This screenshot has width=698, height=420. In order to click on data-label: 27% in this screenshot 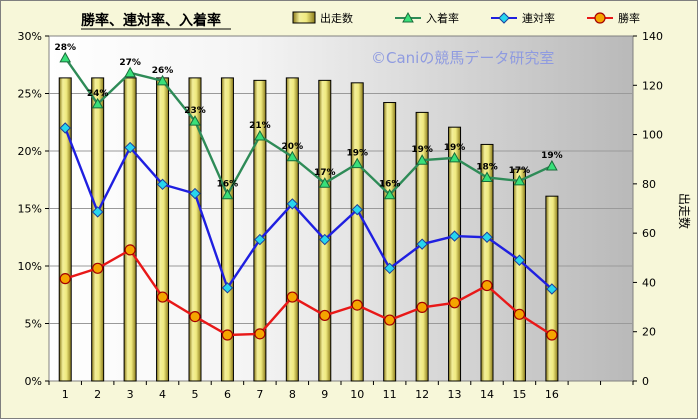, I will do `click(130, 63)`.